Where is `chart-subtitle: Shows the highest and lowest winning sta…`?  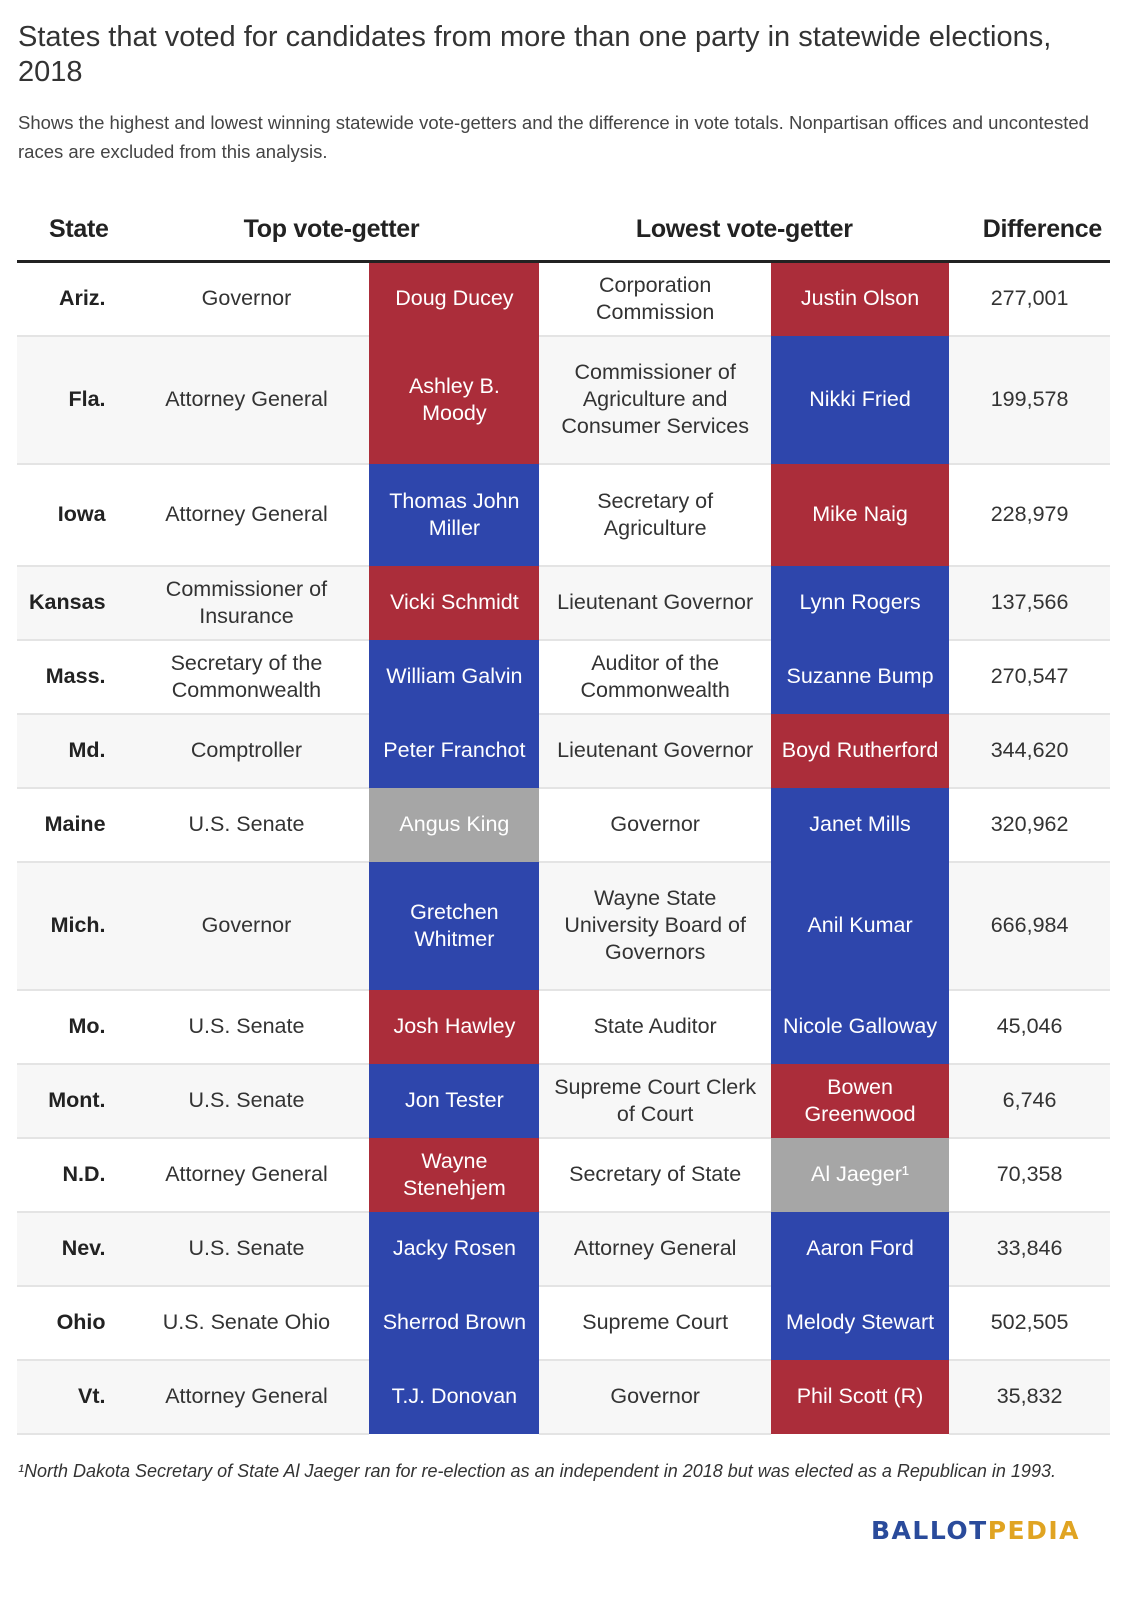 chart-subtitle: Shows the highest and lowest winning sta… is located at coordinates (553, 137).